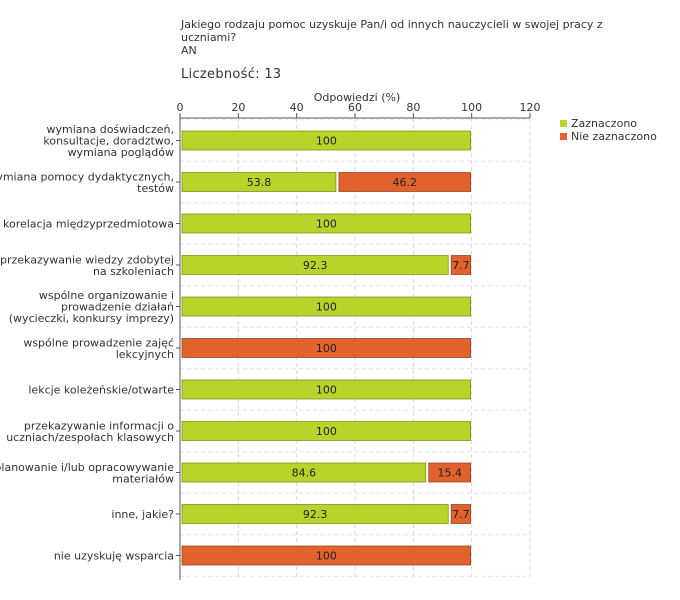 The image size is (680, 600). I want to click on x-tick-label: 20, so click(238, 107).